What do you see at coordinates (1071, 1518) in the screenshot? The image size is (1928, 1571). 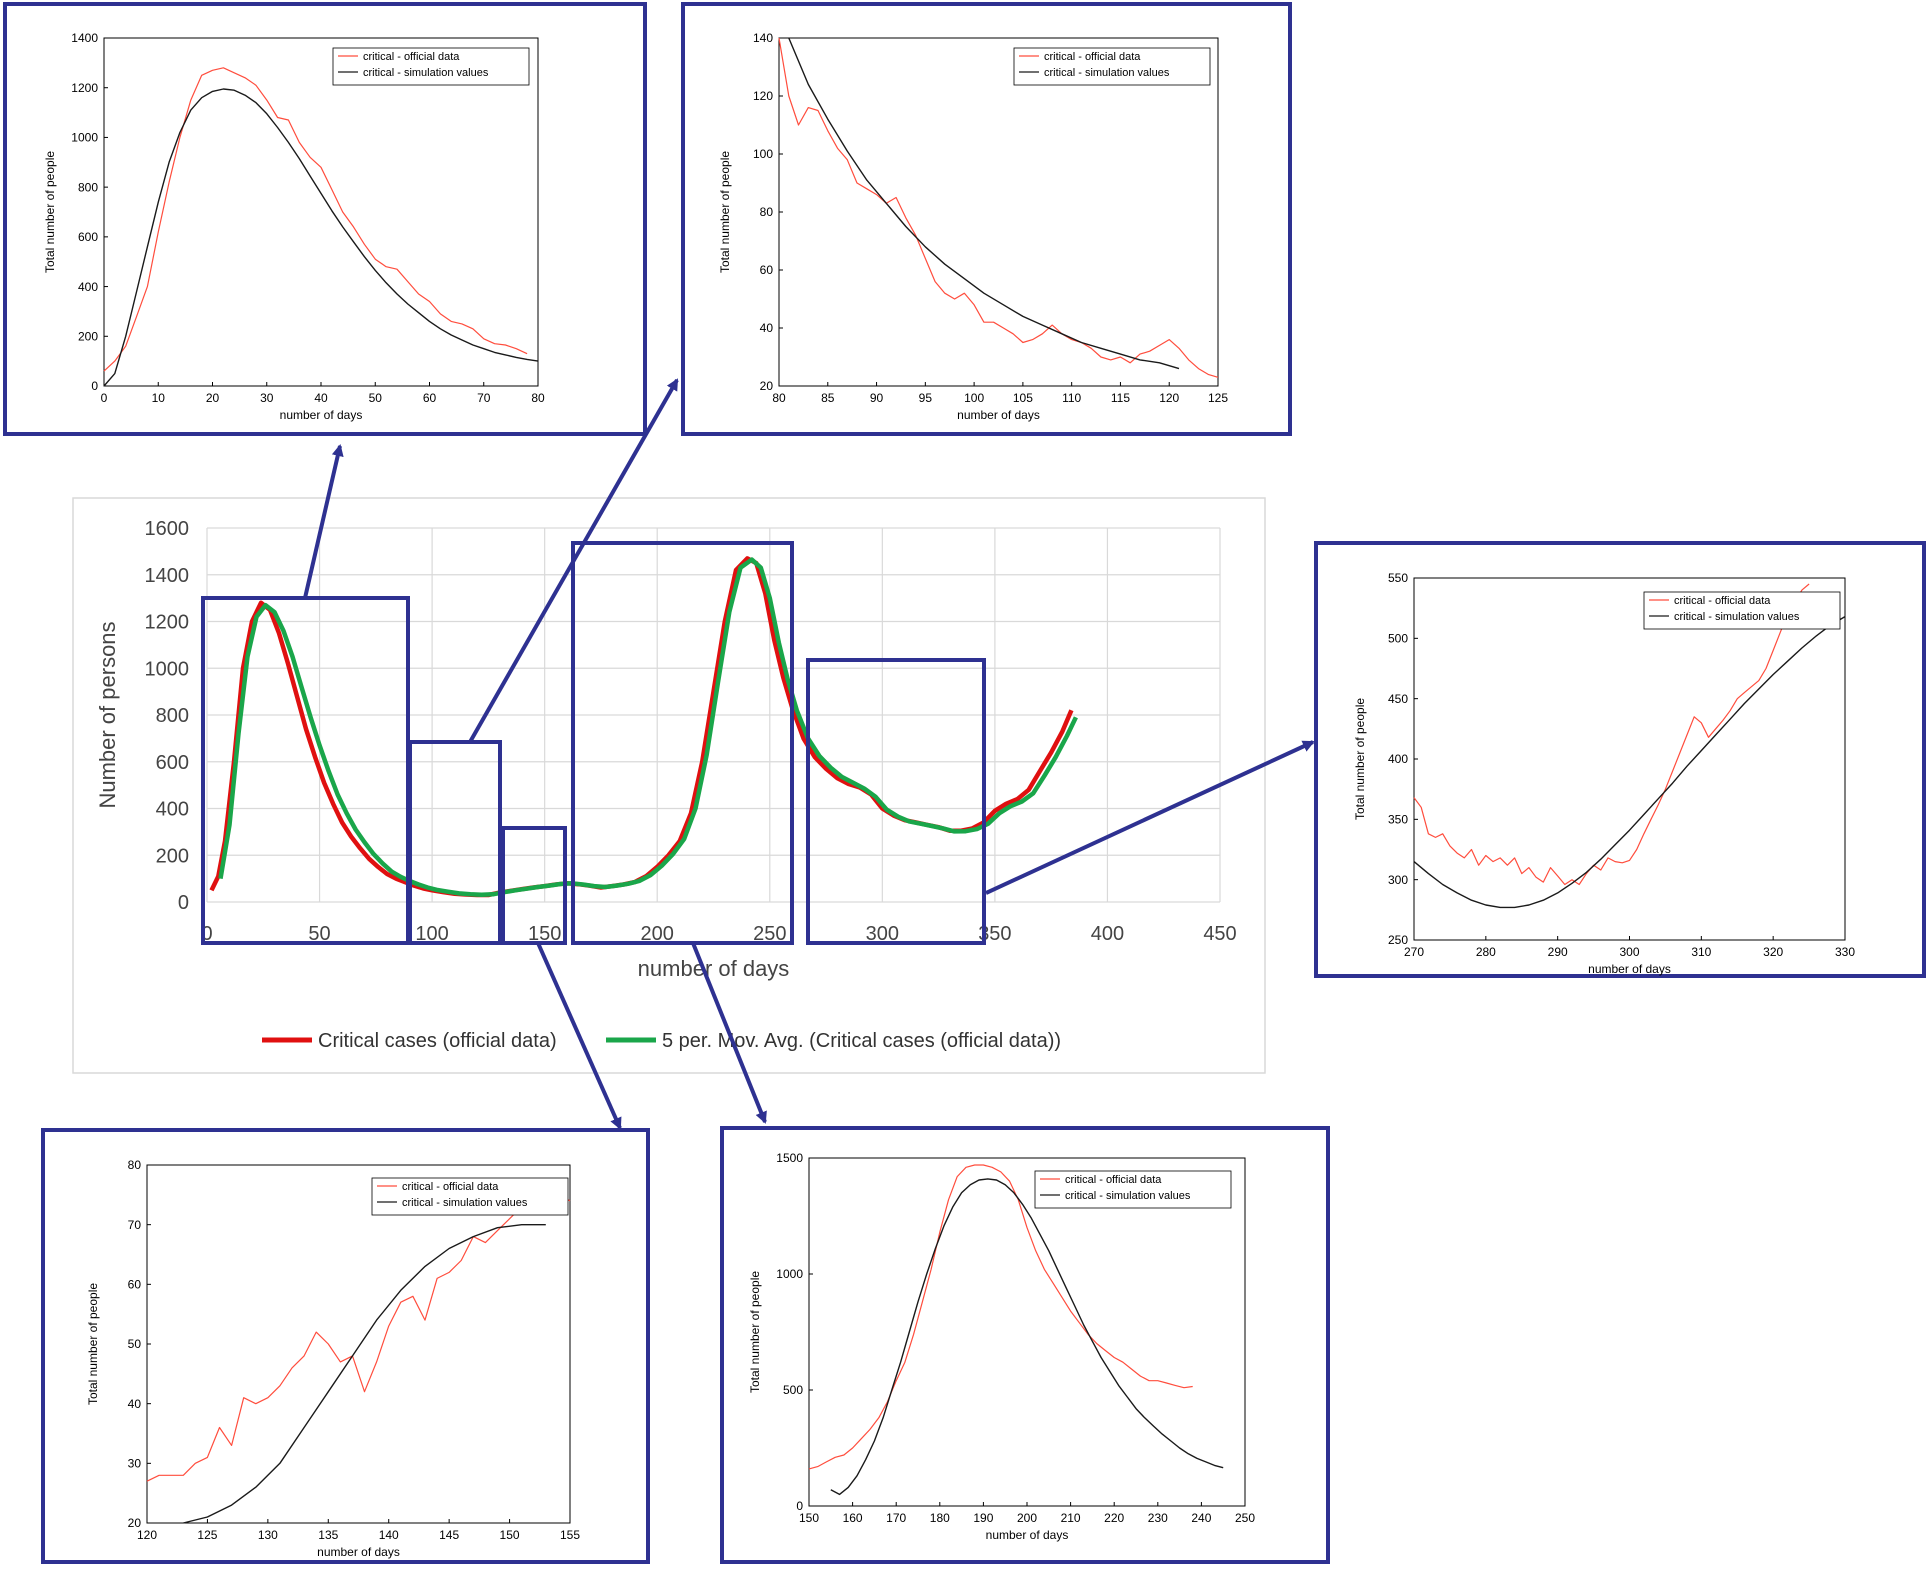 I see `x-tick-label: 210` at bounding box center [1071, 1518].